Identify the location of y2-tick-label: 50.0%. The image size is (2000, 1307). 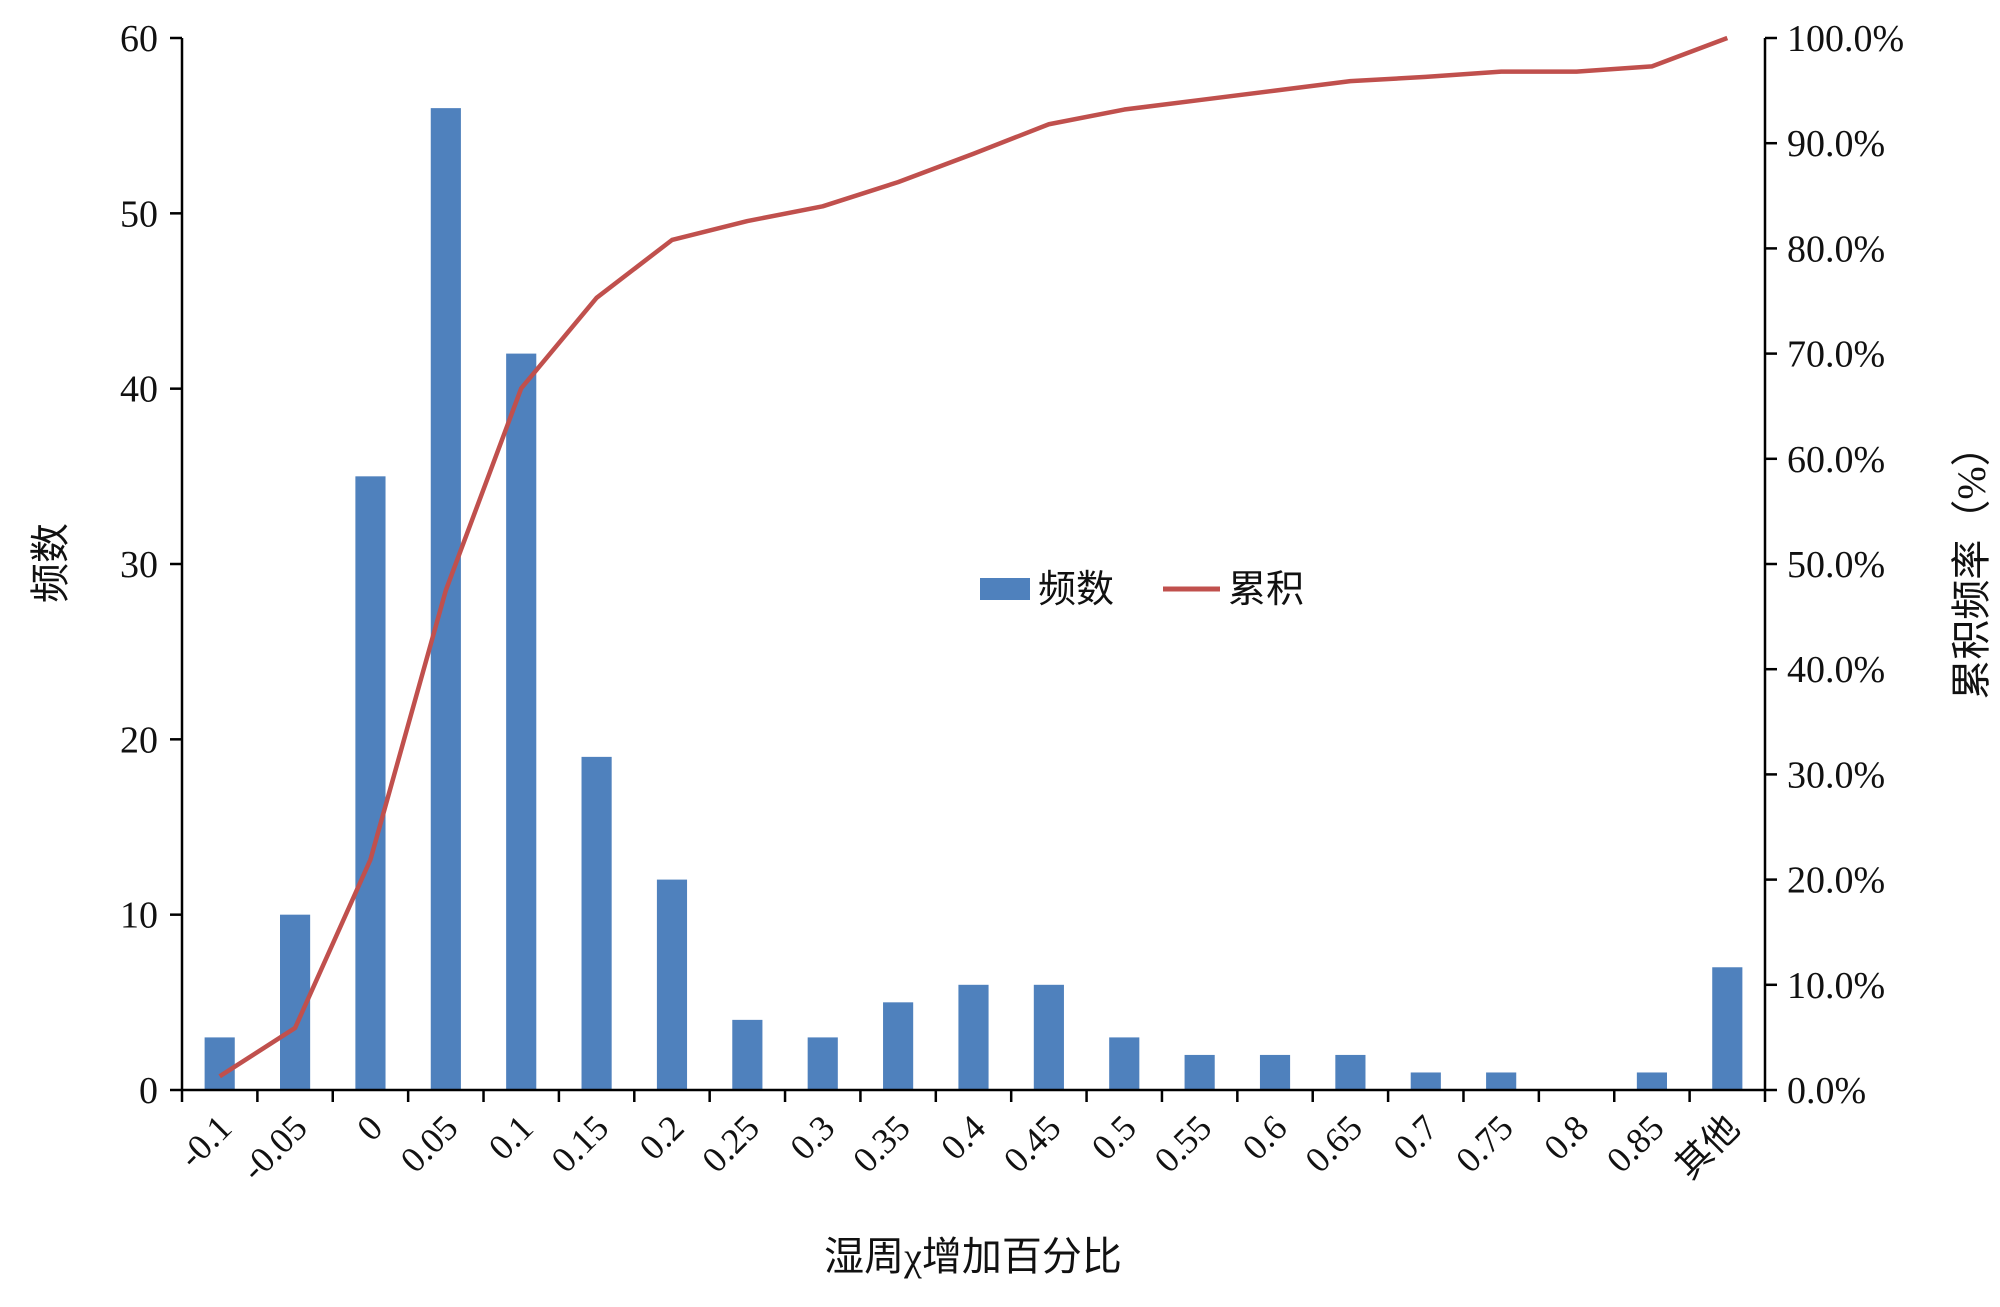
(1836, 565).